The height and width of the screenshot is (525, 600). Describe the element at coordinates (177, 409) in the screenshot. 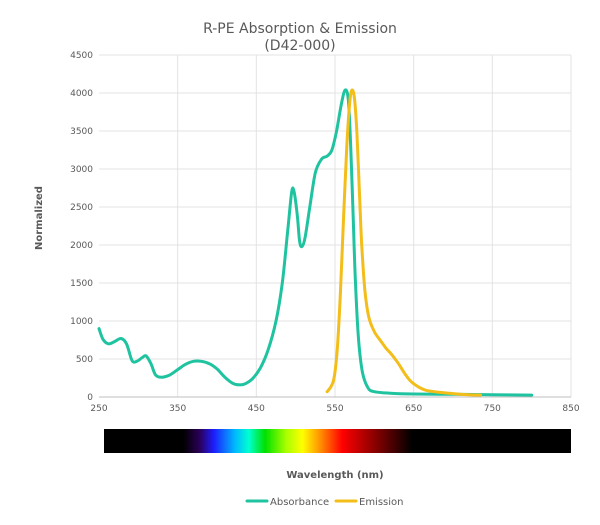

I see `x-tick-label: 350` at that location.